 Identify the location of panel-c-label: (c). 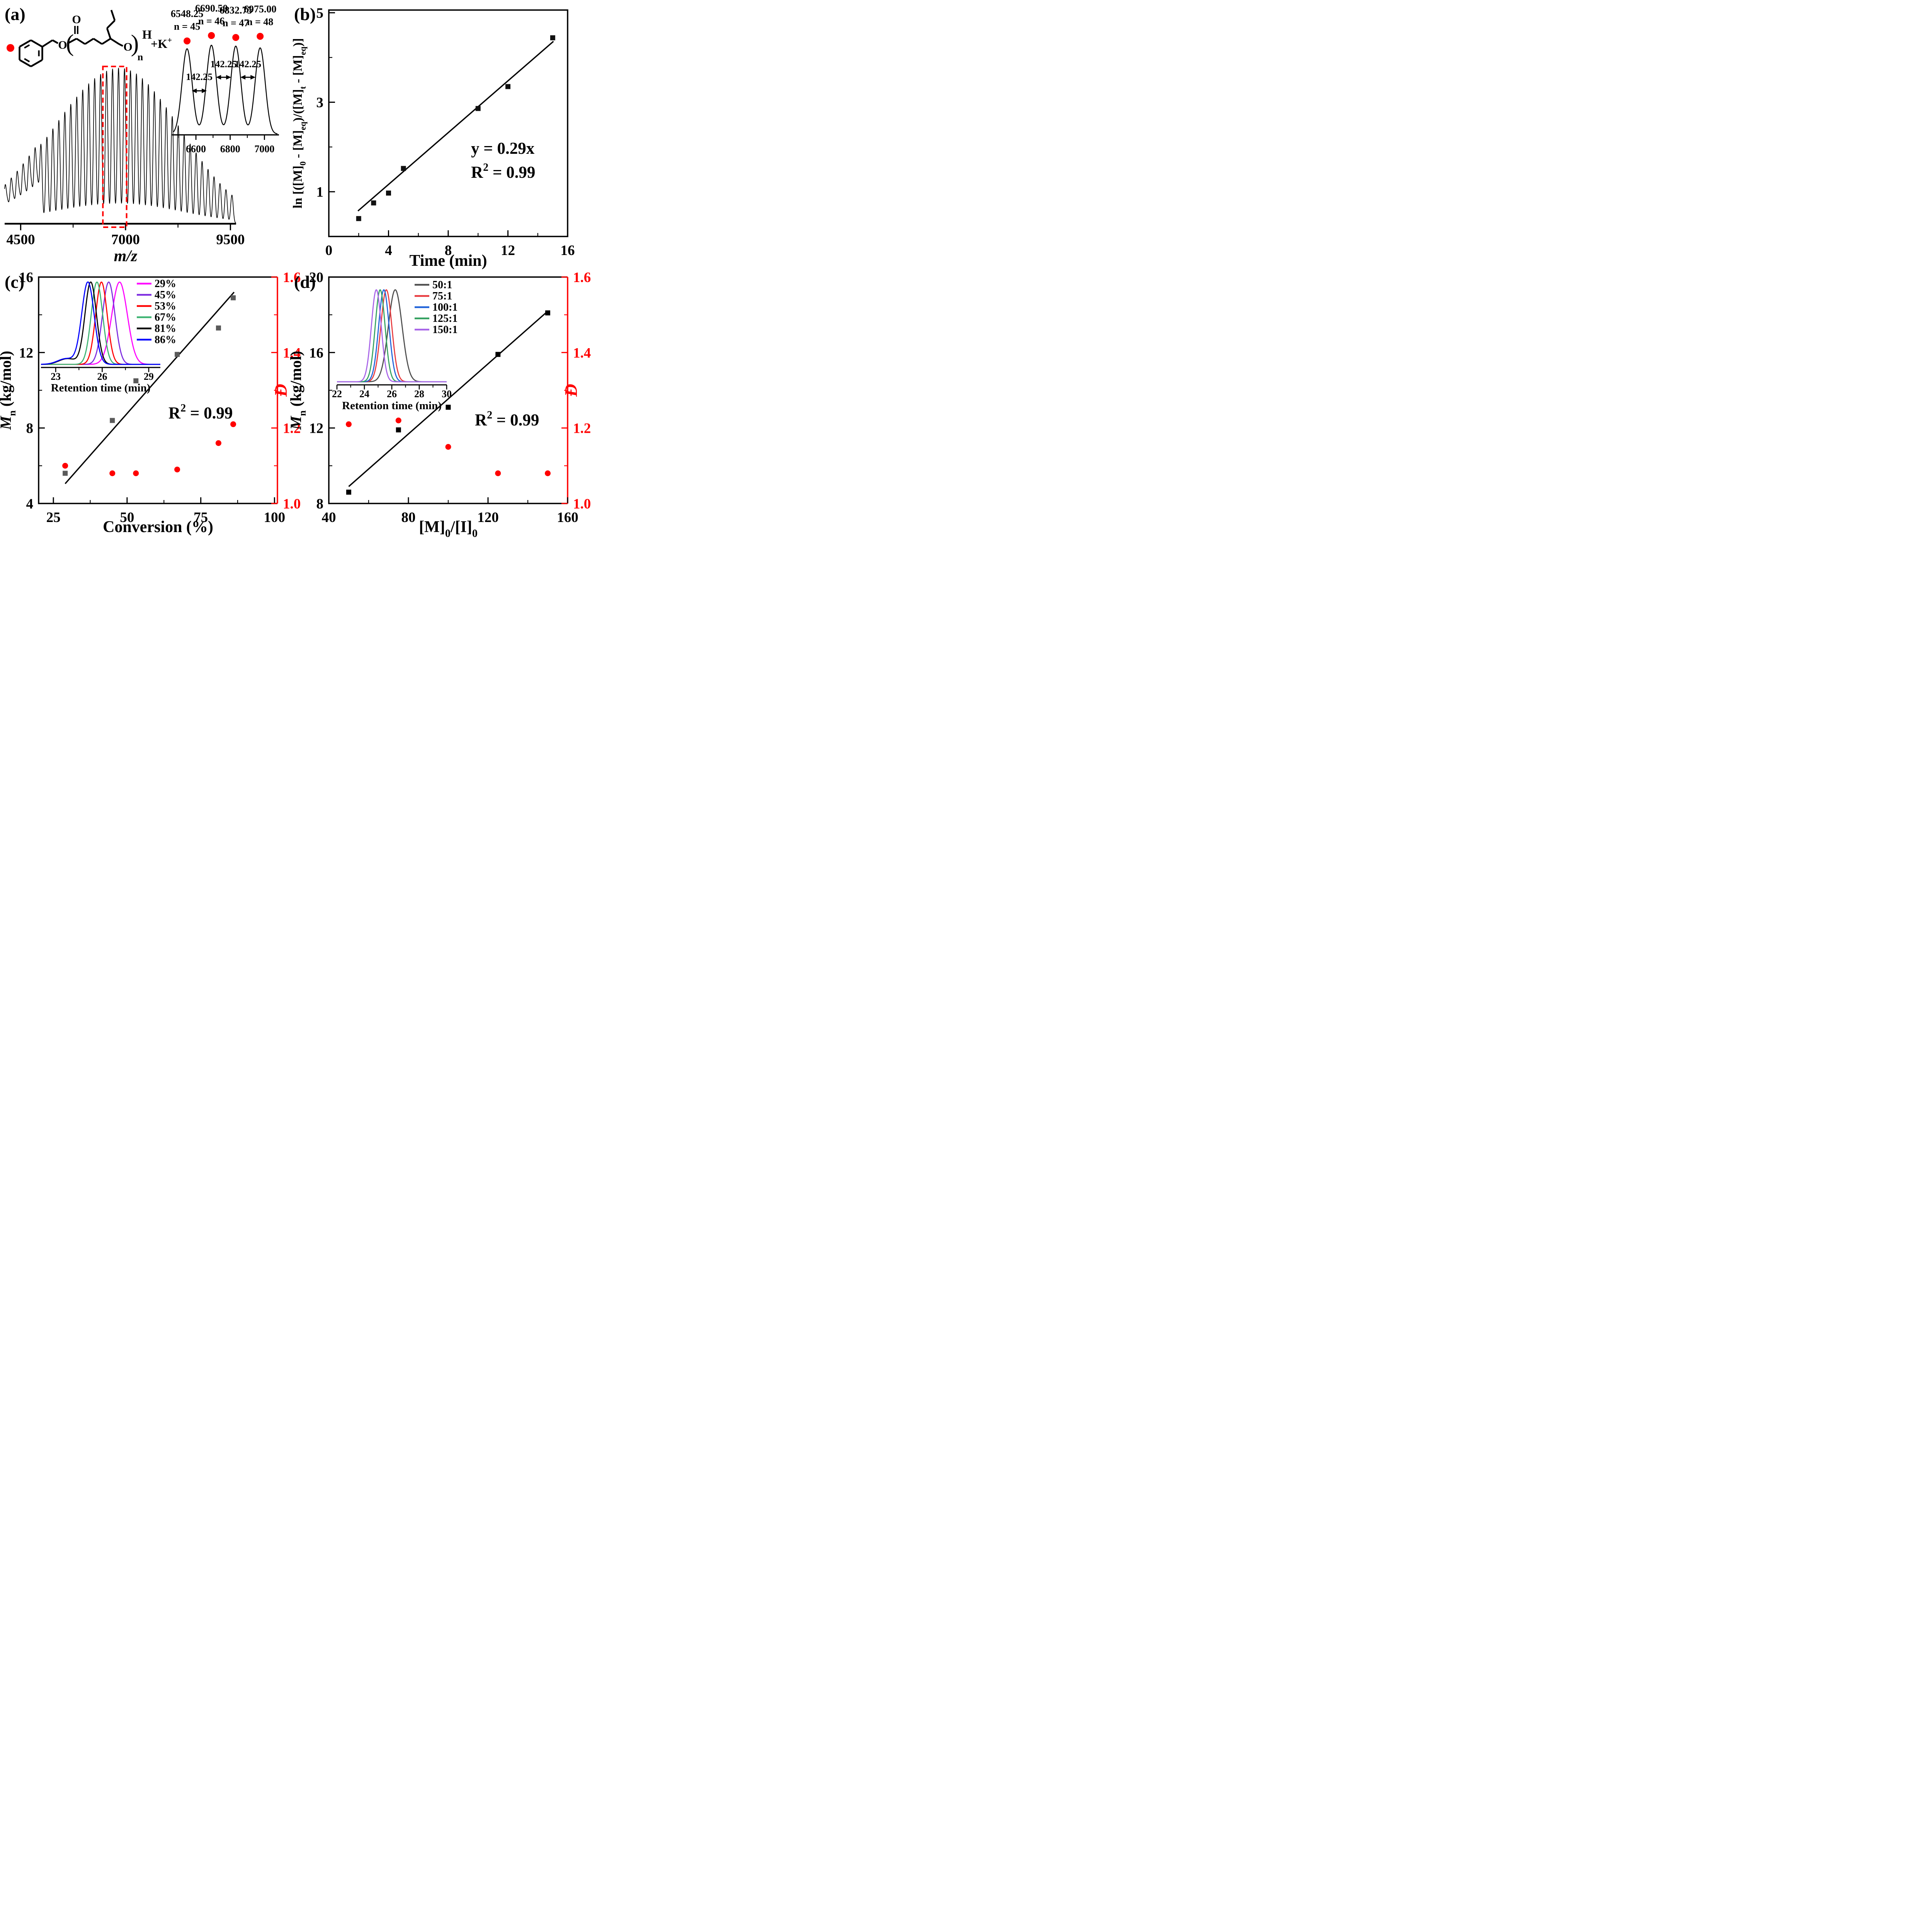
(15, 282).